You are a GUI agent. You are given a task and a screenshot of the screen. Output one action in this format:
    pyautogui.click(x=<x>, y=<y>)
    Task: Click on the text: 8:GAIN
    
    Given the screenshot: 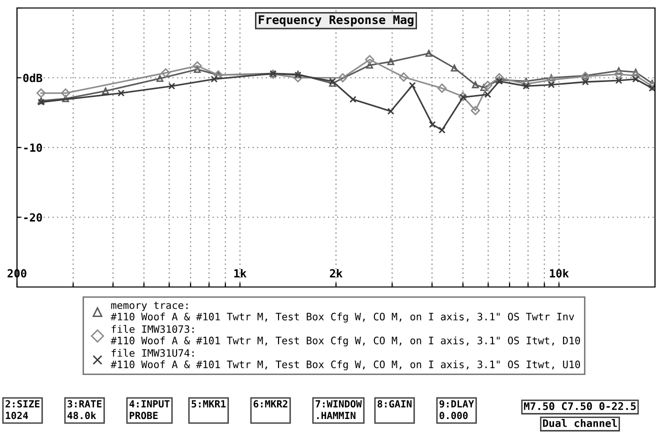 What is the action you would take?
    pyautogui.click(x=395, y=404)
    